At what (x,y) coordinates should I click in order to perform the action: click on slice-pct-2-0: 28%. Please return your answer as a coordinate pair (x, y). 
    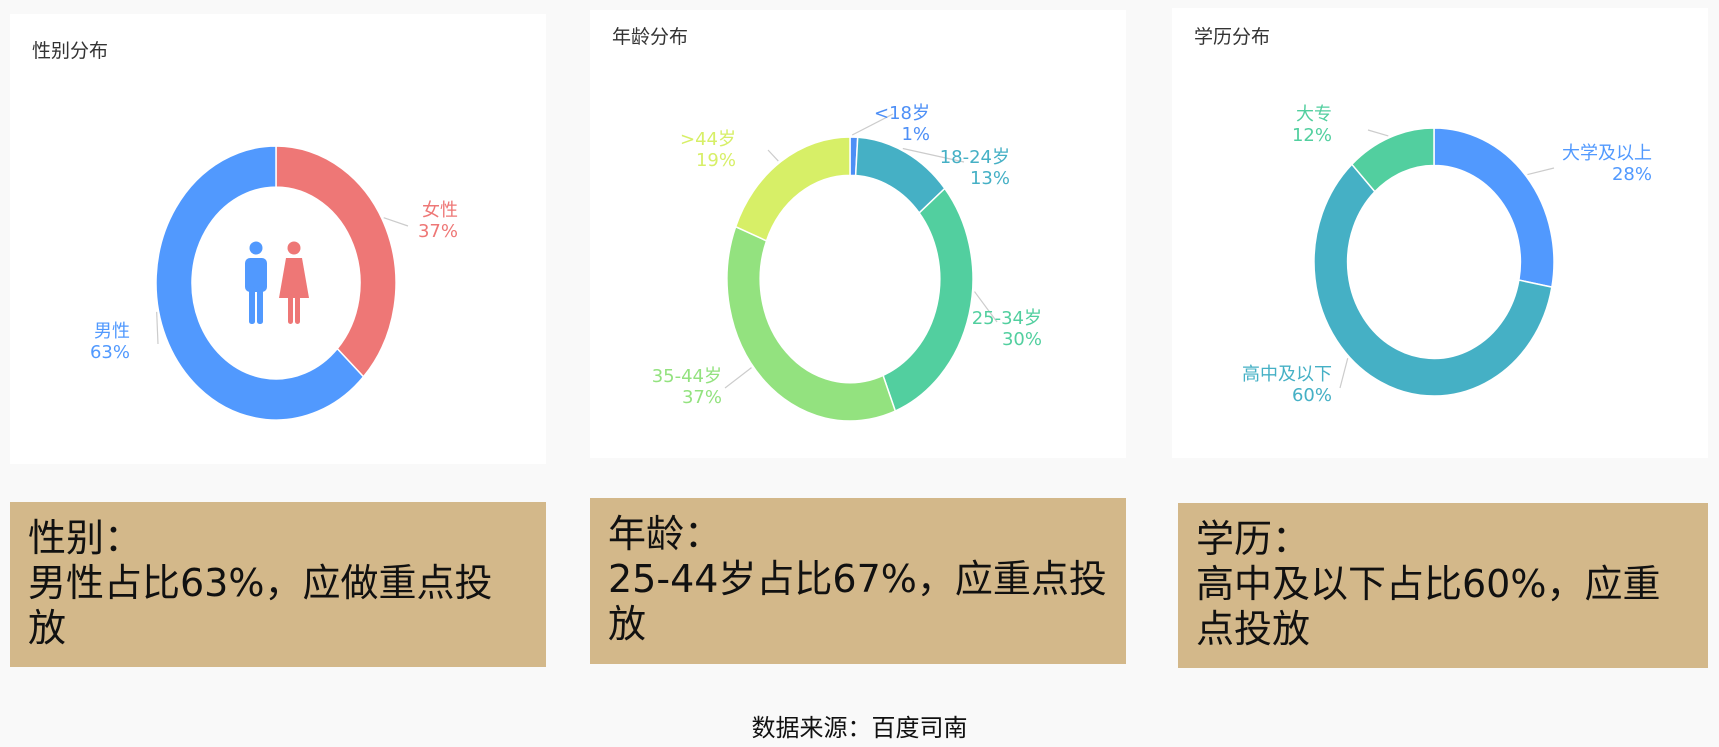
    Looking at the image, I should click on (1632, 174).